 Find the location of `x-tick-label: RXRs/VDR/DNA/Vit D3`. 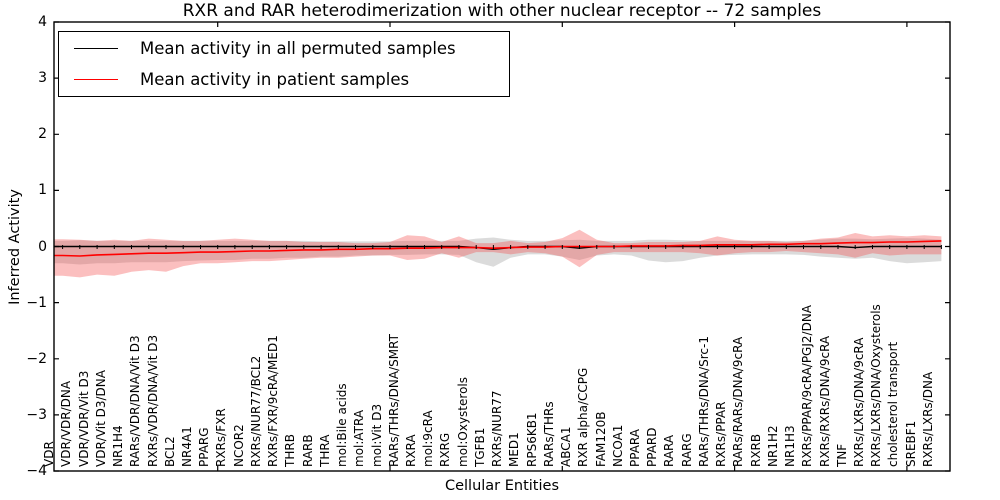

x-tick-label: RXRs/VDR/DNA/Vit D3 is located at coordinates (152, 400).